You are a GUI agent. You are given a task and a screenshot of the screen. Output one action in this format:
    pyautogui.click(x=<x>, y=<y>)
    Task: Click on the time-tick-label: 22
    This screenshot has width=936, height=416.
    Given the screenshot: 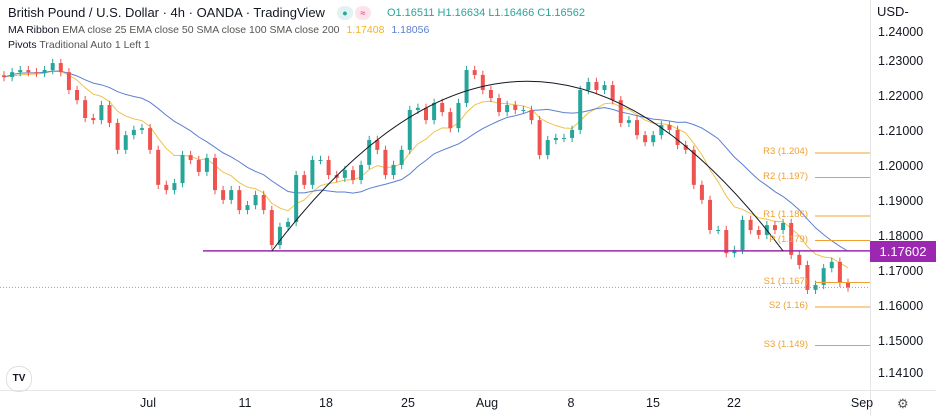 What is the action you would take?
    pyautogui.click(x=734, y=403)
    